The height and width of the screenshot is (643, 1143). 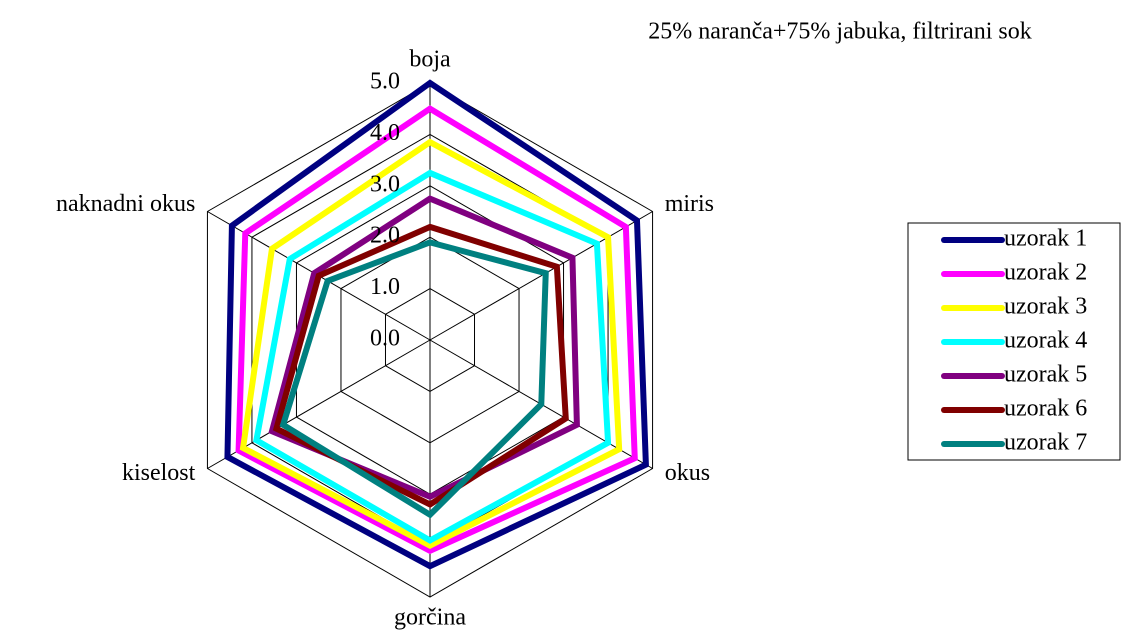 I want to click on r-tick-label: 2.0, so click(x=385, y=236).